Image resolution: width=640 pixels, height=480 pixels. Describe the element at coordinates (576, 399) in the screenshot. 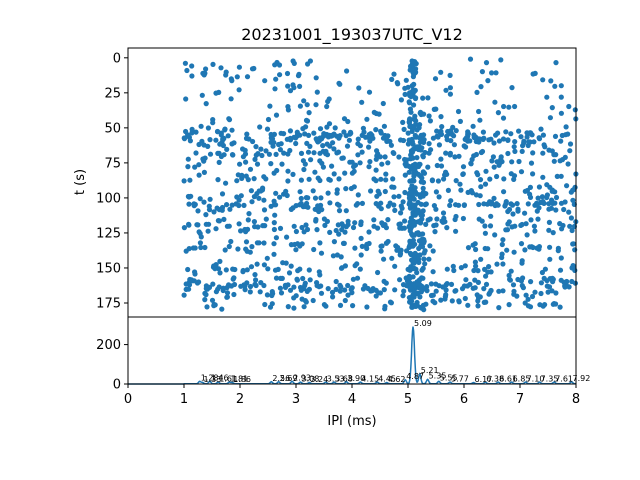

I see `ipi-x-tick-label: 8` at that location.